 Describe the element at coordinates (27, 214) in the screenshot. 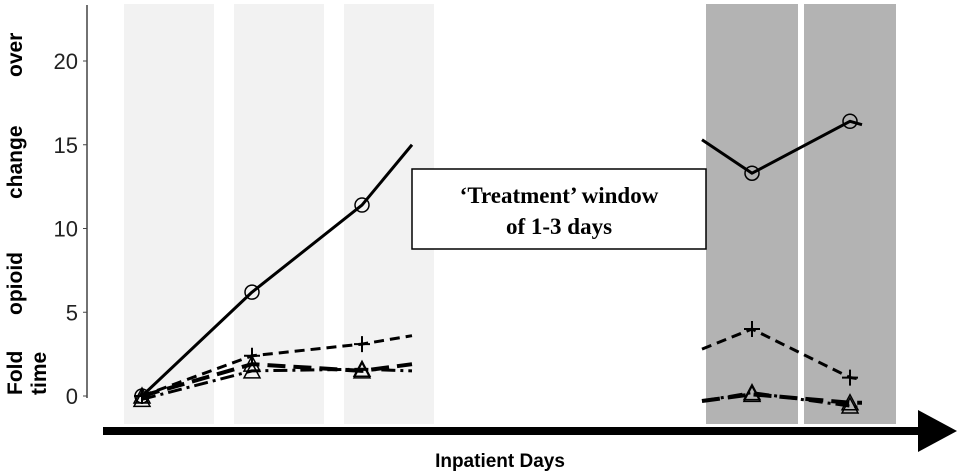

I see `y-axis-label: Fold opioid change over time` at that location.